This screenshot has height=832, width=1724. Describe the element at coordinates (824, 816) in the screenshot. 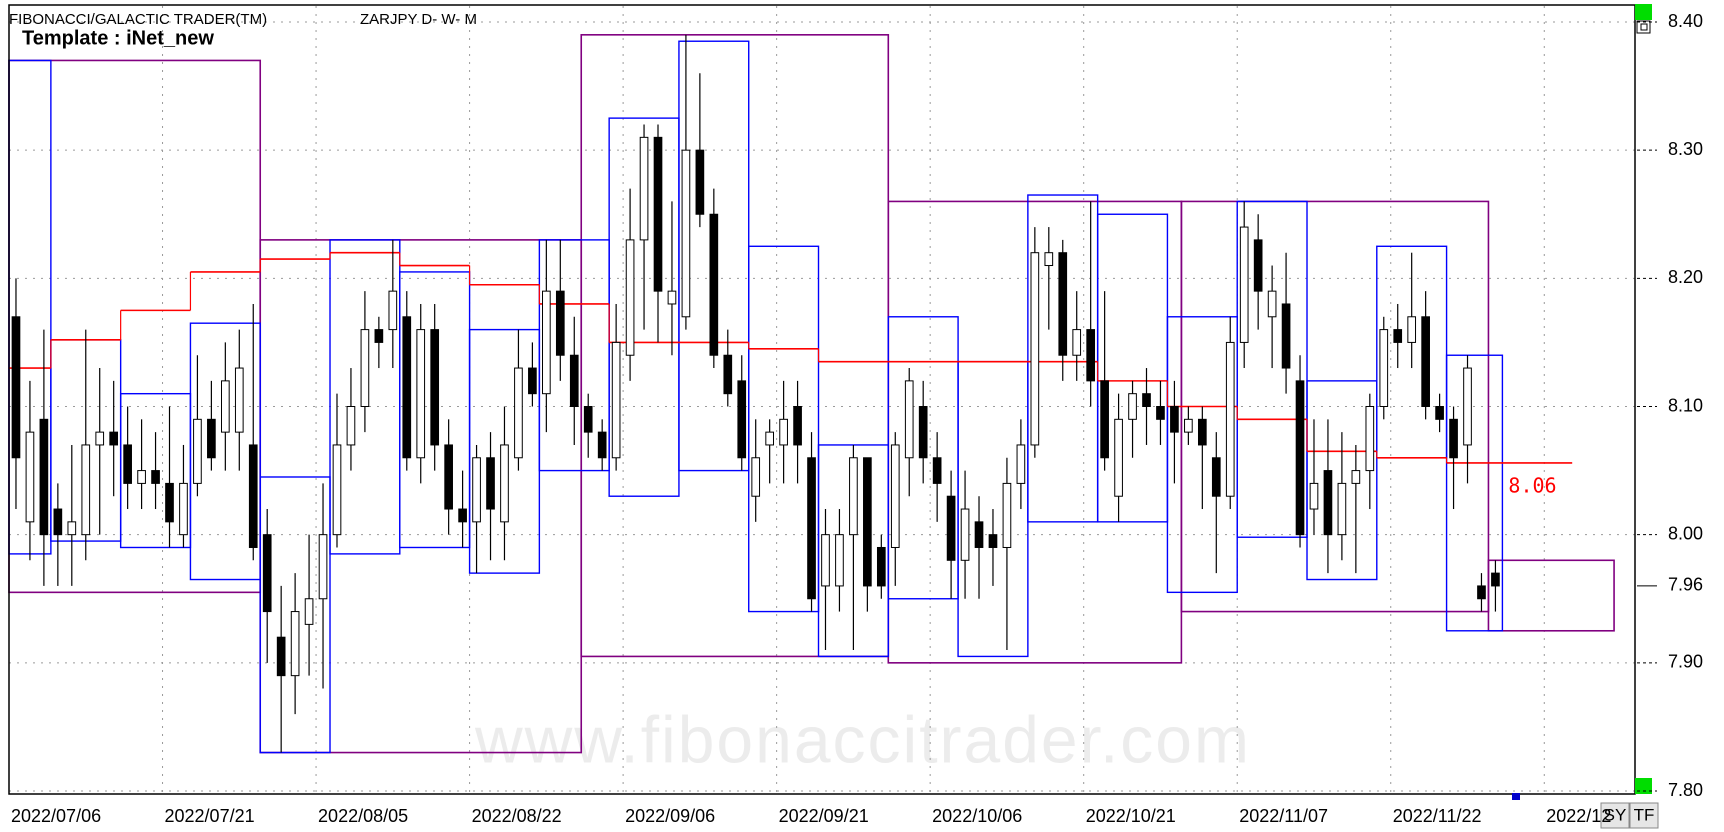

I see `x-tick-label: 2022/09/21` at that location.